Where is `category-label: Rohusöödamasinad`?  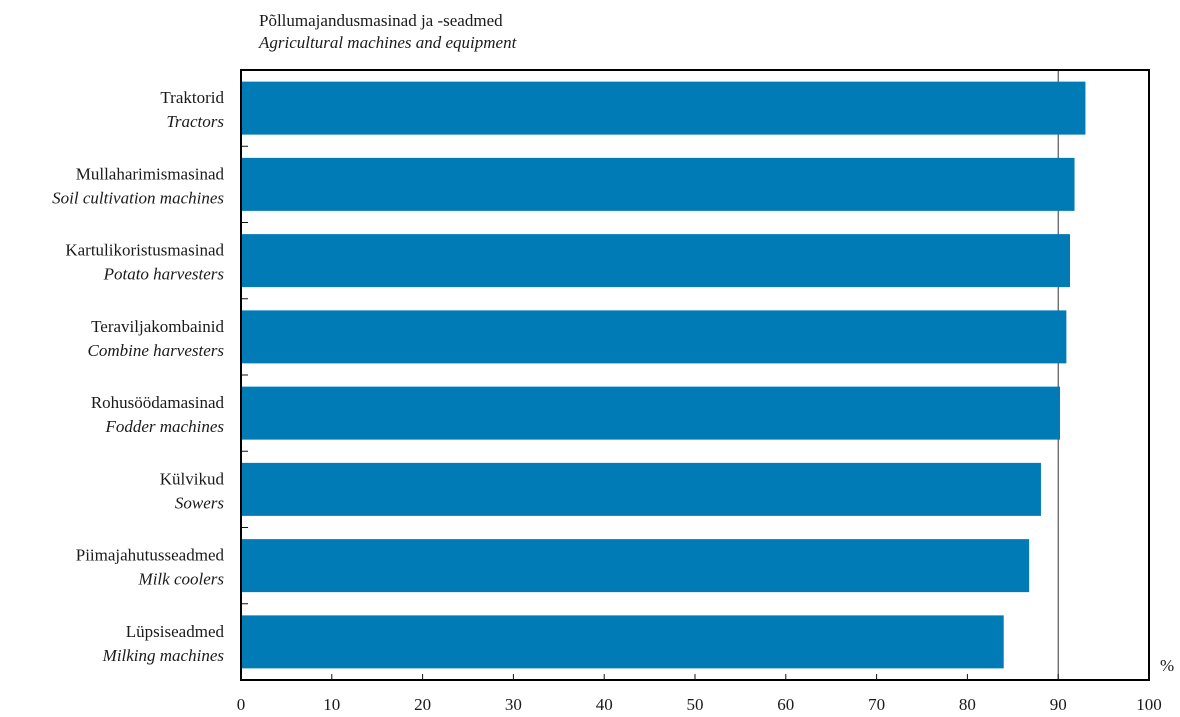
category-label: Rohusöödamasinad is located at coordinates (158, 402).